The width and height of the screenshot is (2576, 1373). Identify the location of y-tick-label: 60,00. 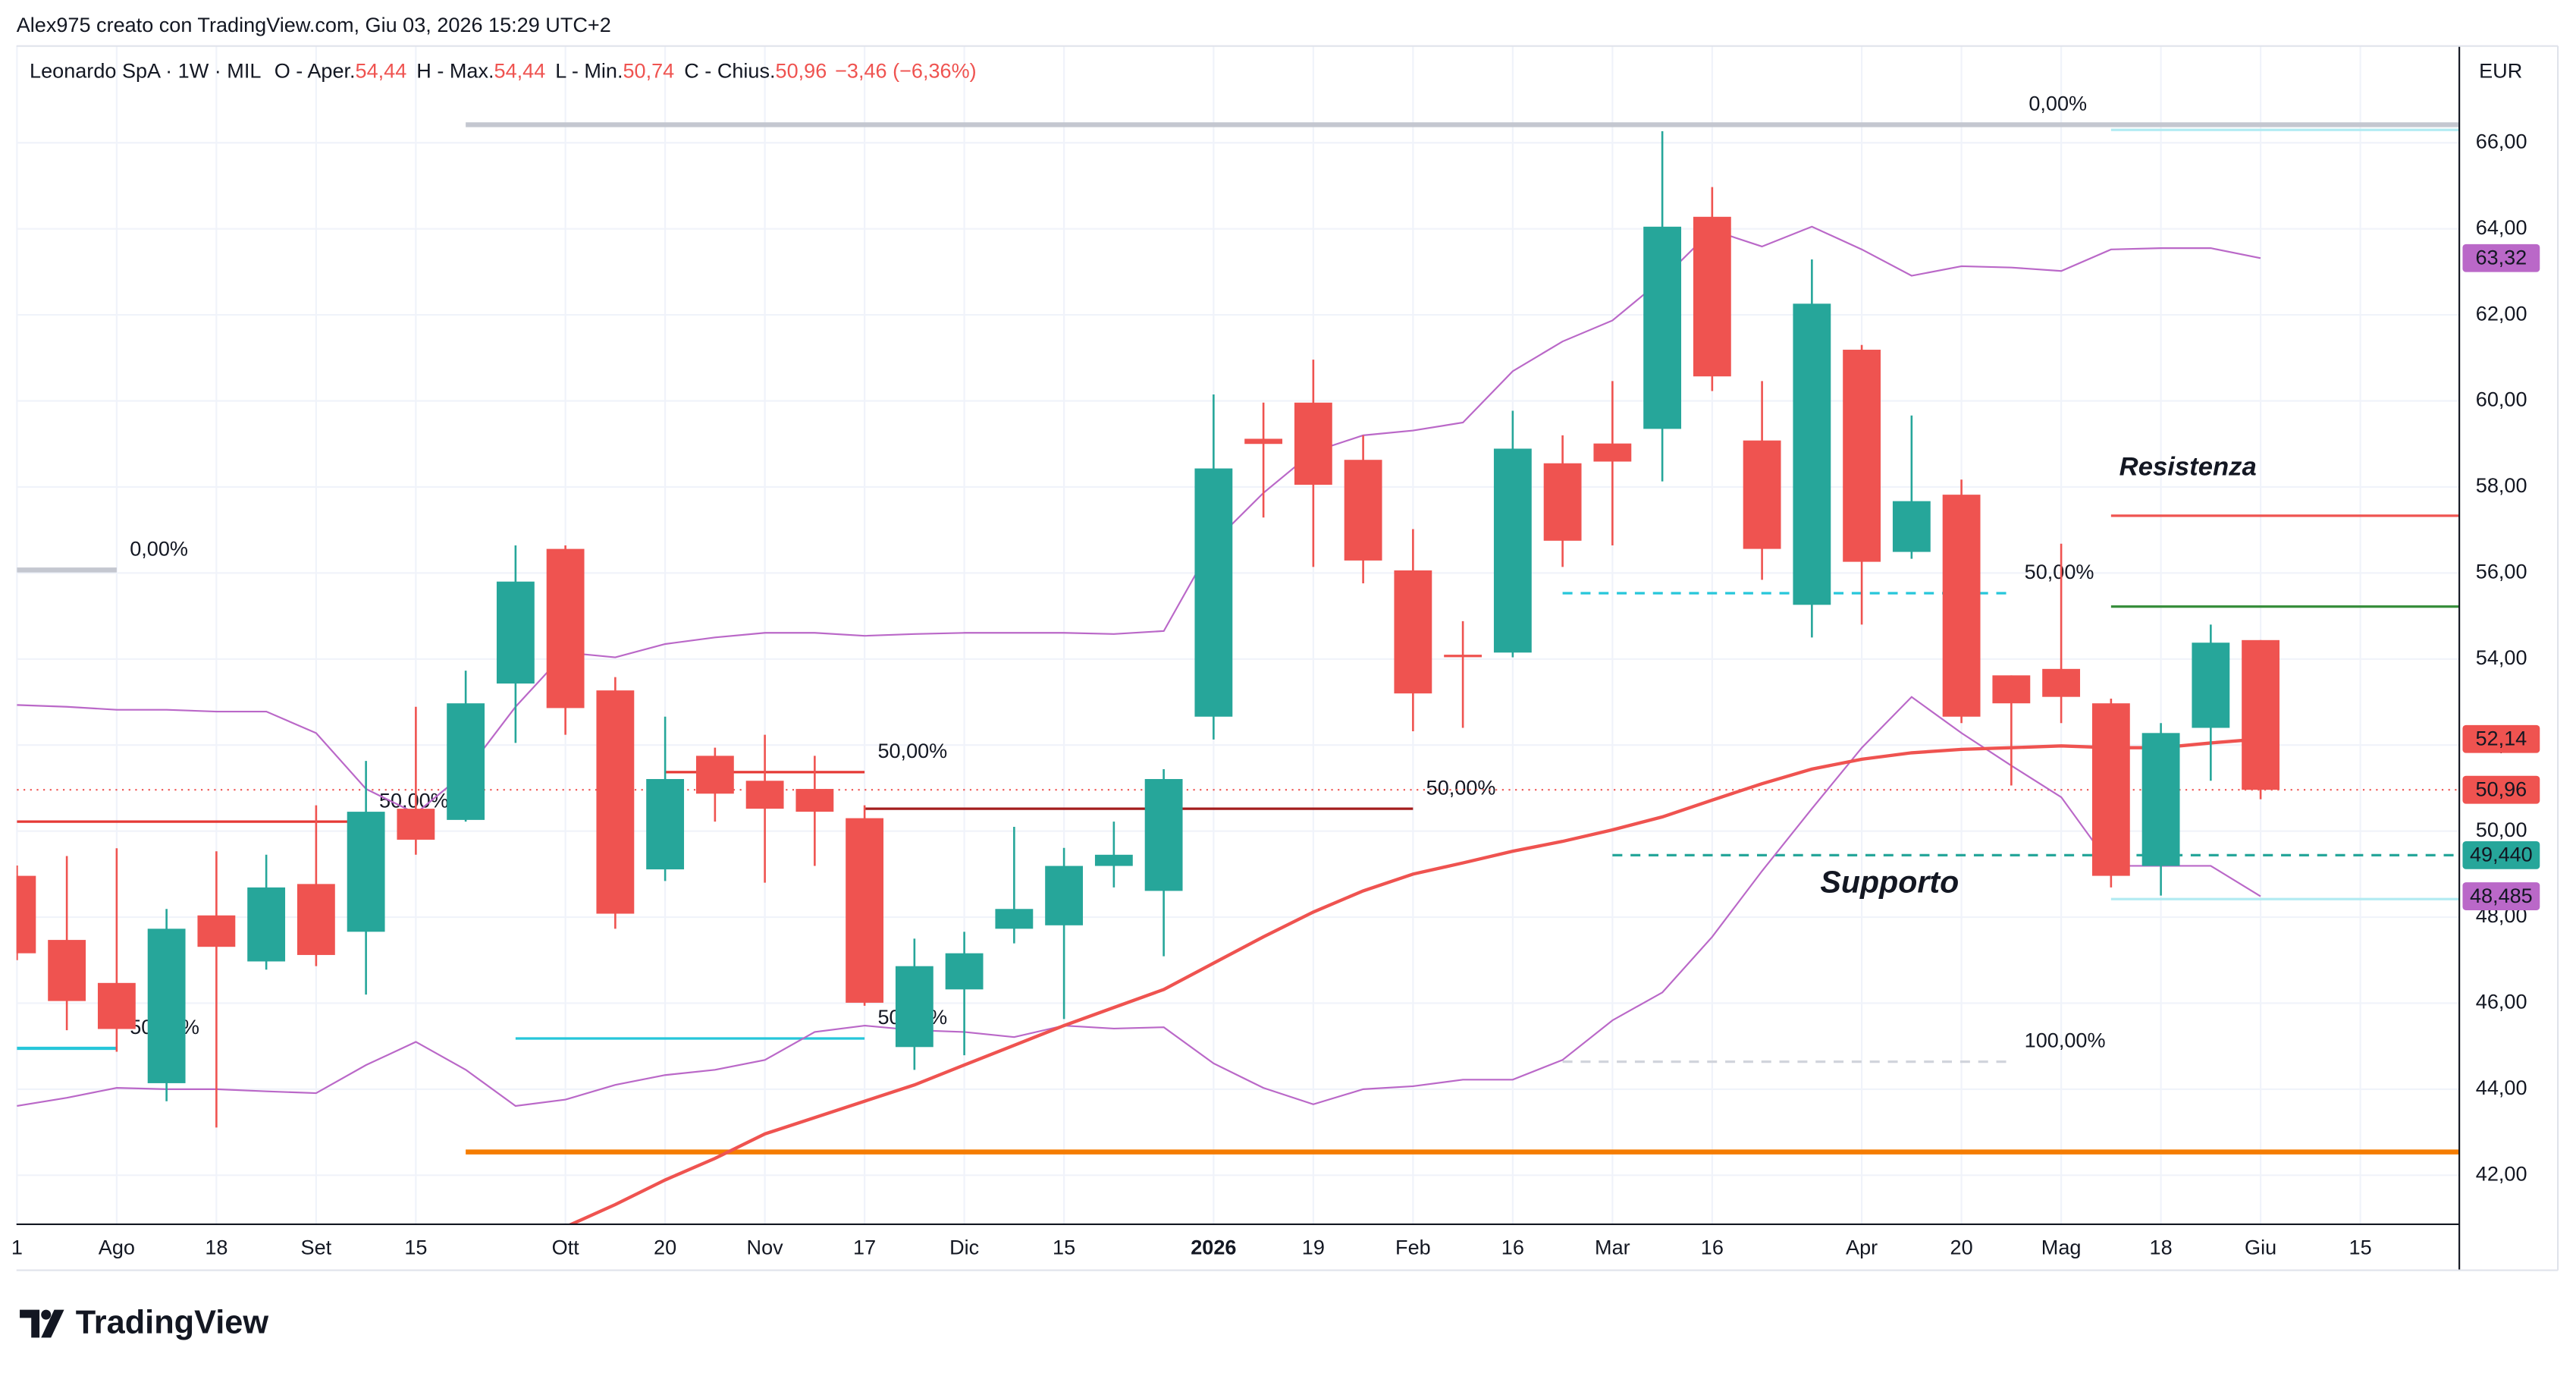
(2501, 399).